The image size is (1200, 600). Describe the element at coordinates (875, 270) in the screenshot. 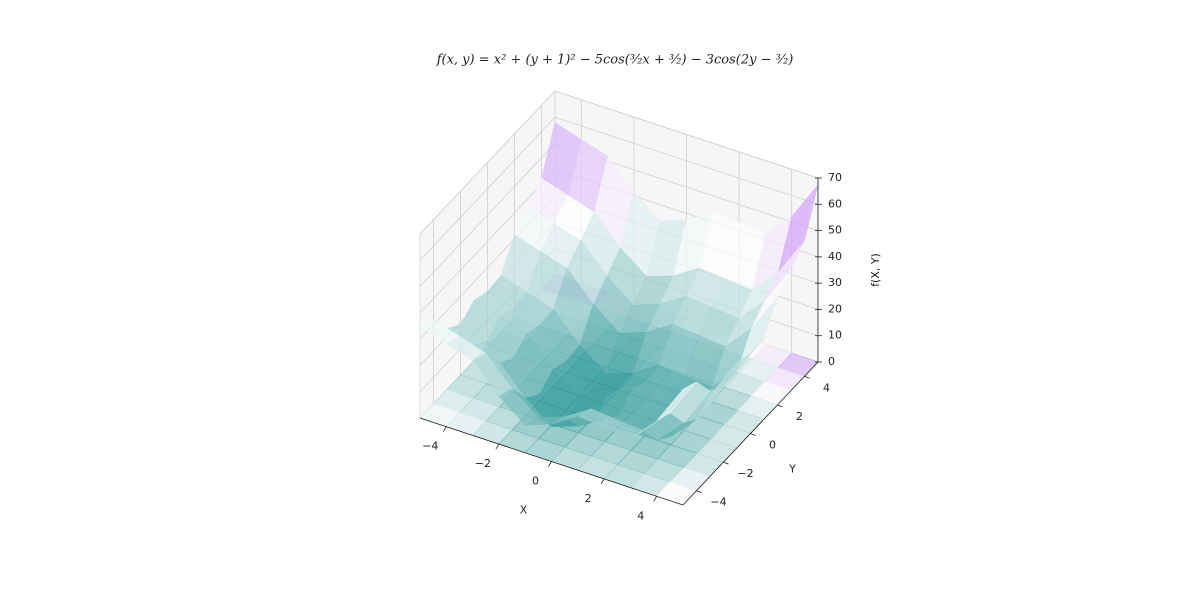

I see `z-axis-label: f(X, Y)` at that location.